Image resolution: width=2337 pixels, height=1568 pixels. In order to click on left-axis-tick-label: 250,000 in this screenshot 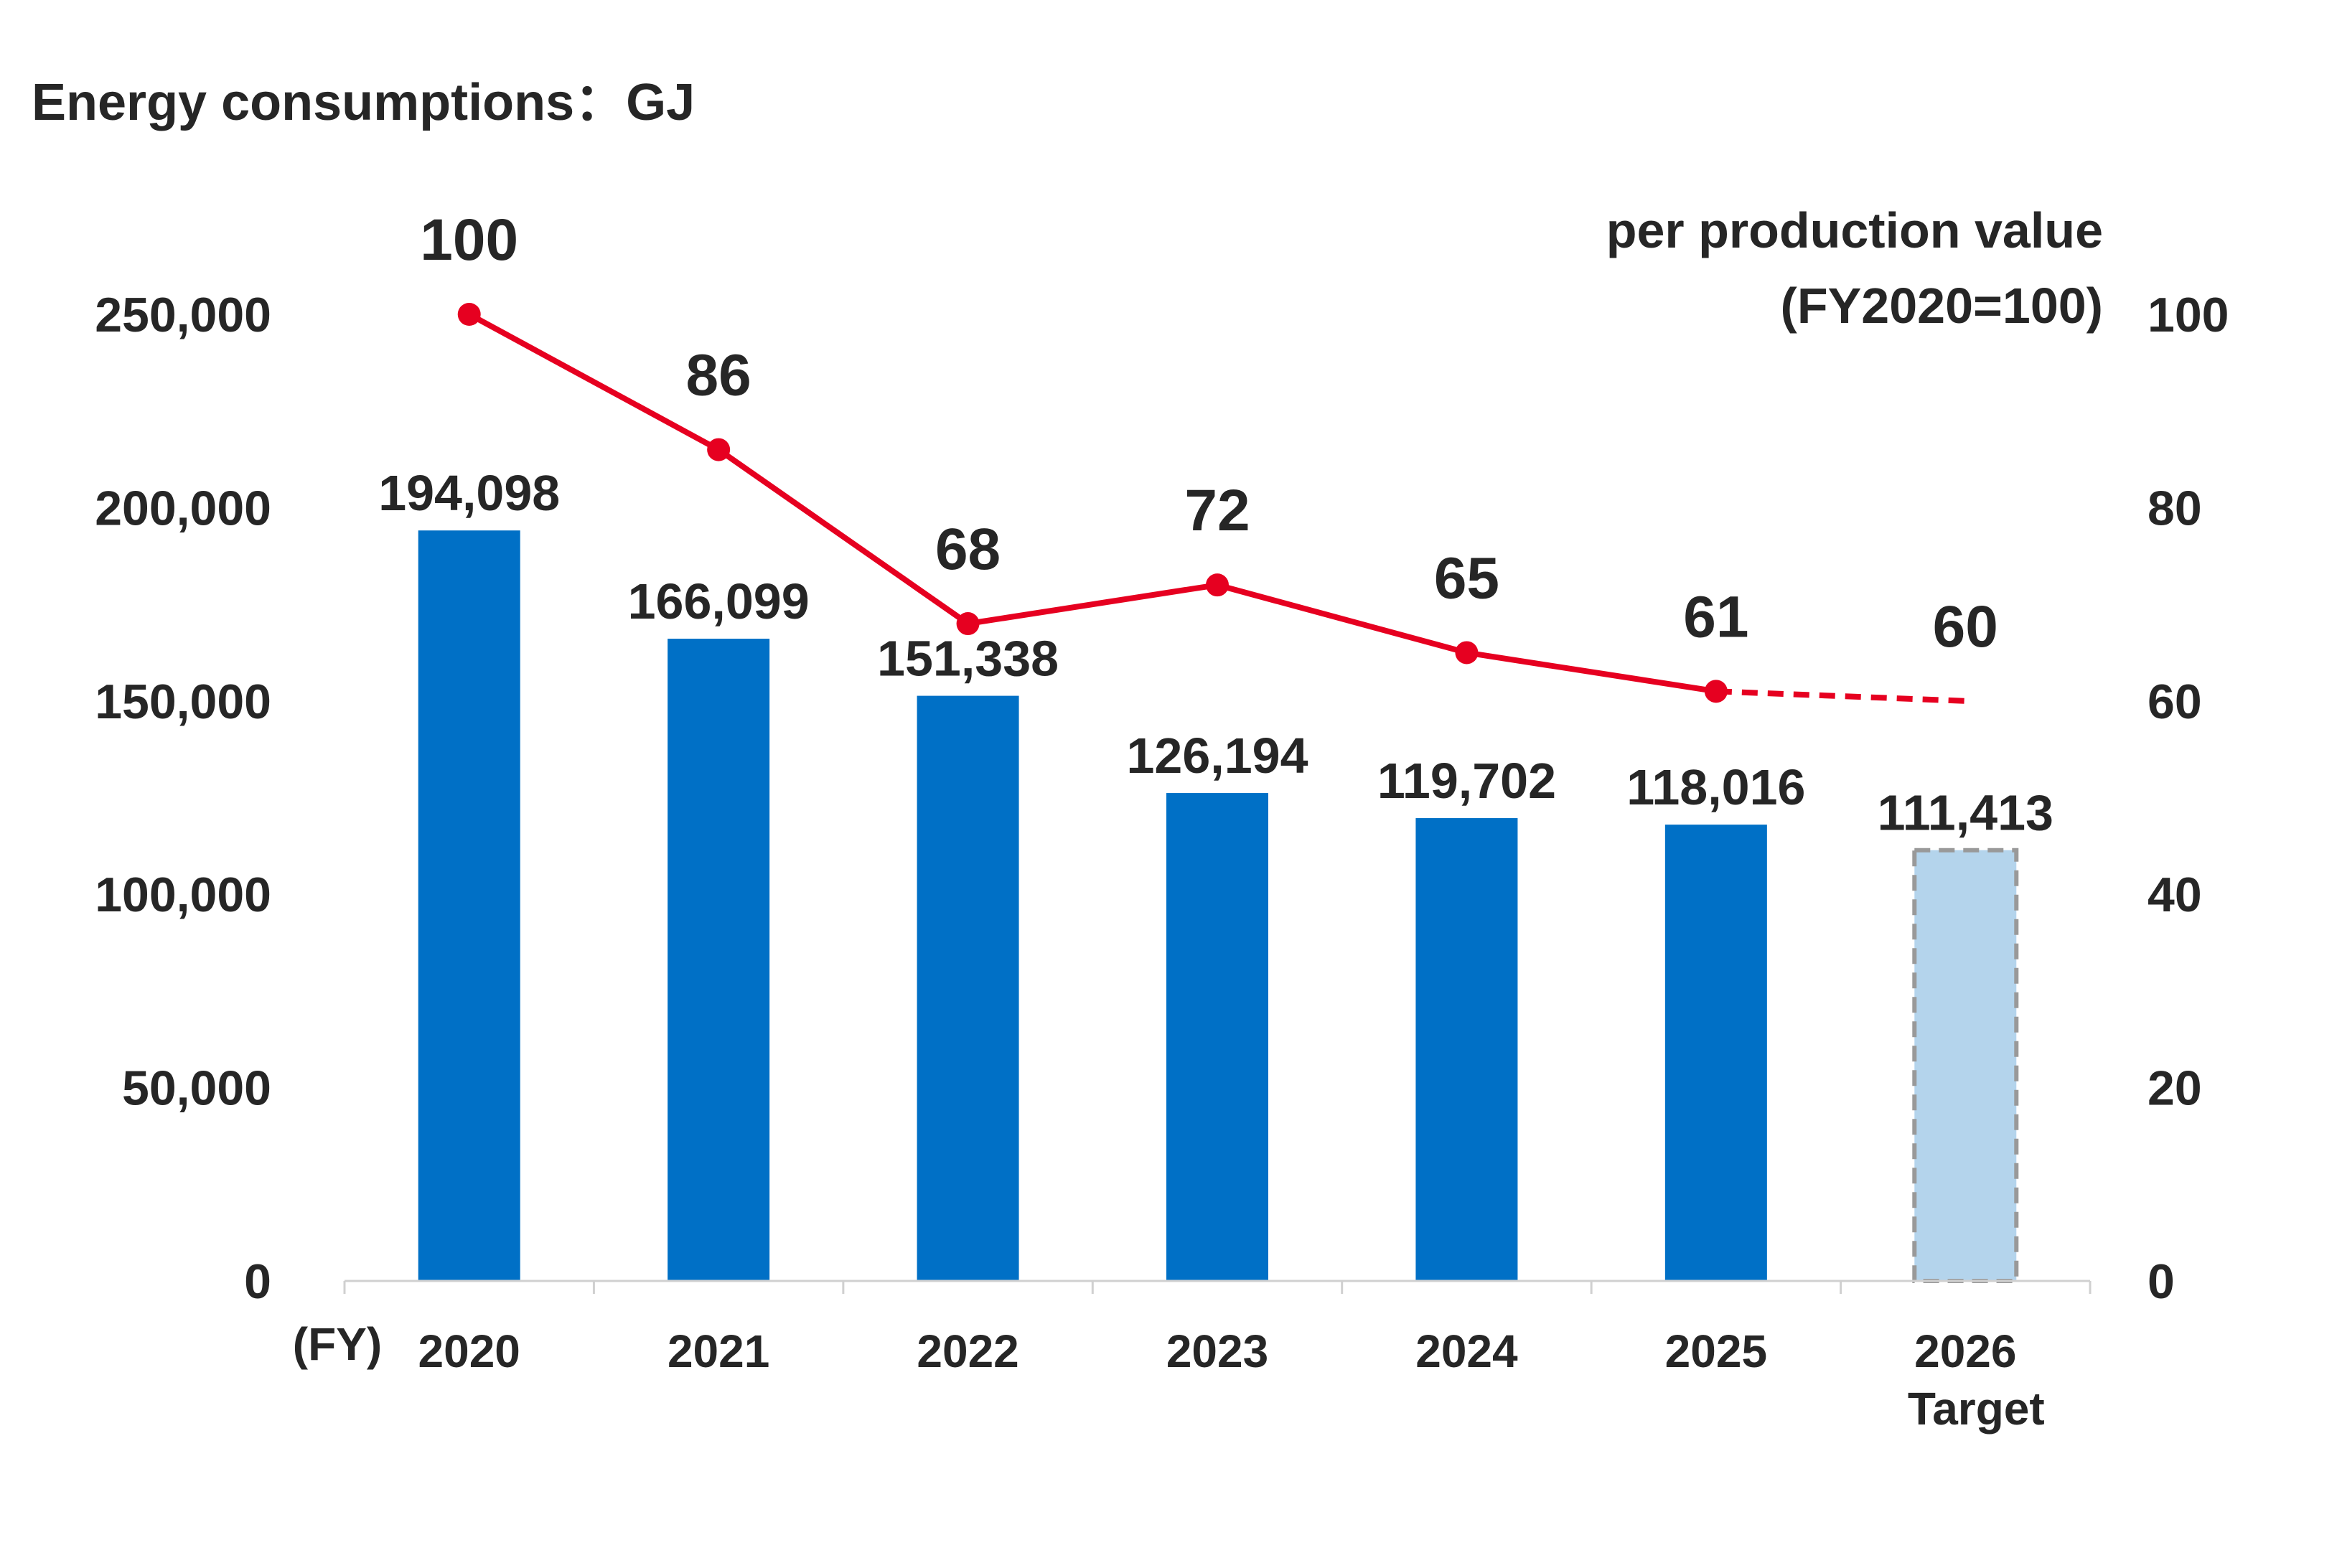, I will do `click(183, 315)`.